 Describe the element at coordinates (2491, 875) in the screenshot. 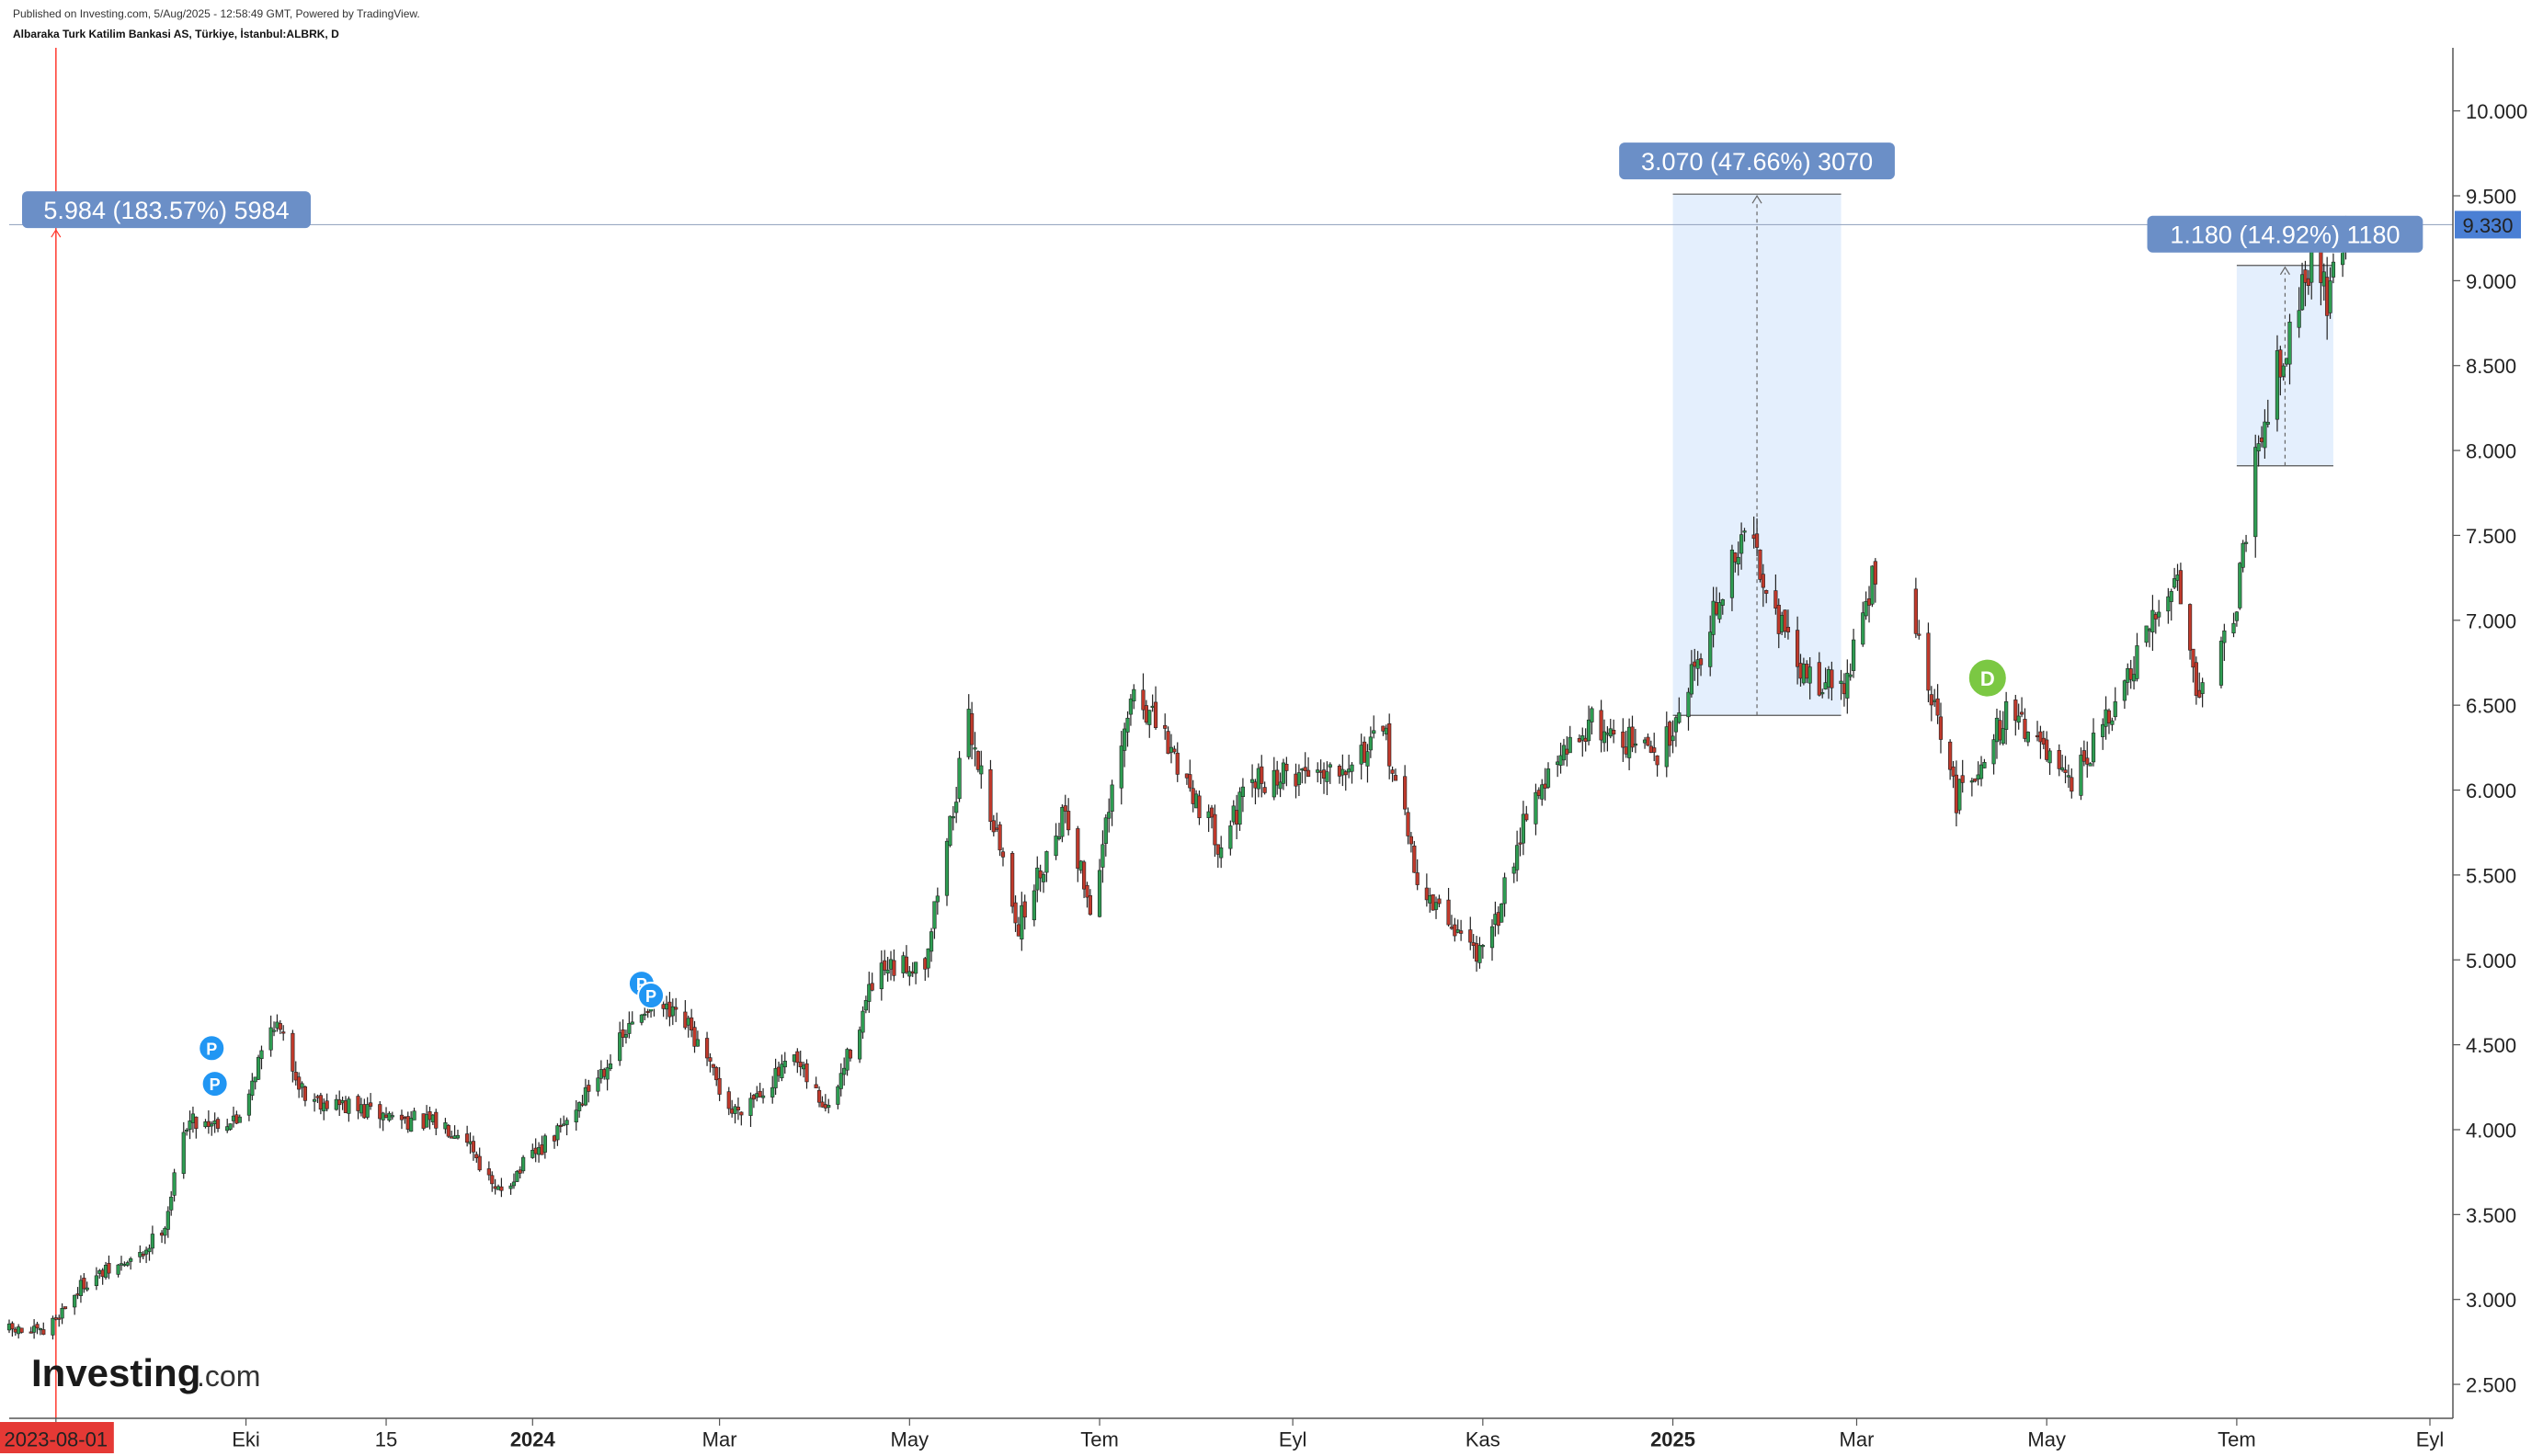

I see `y-tick-label: 5.500` at that location.